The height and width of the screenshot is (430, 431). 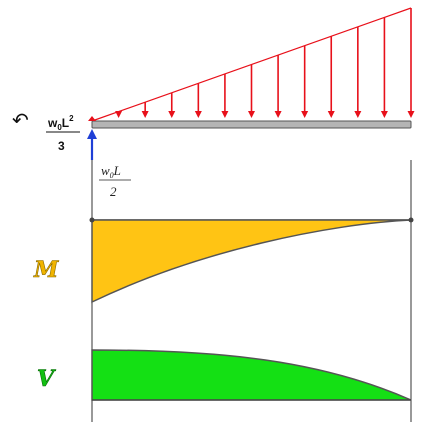 I want to click on shear-area, so click(x=251, y=375).